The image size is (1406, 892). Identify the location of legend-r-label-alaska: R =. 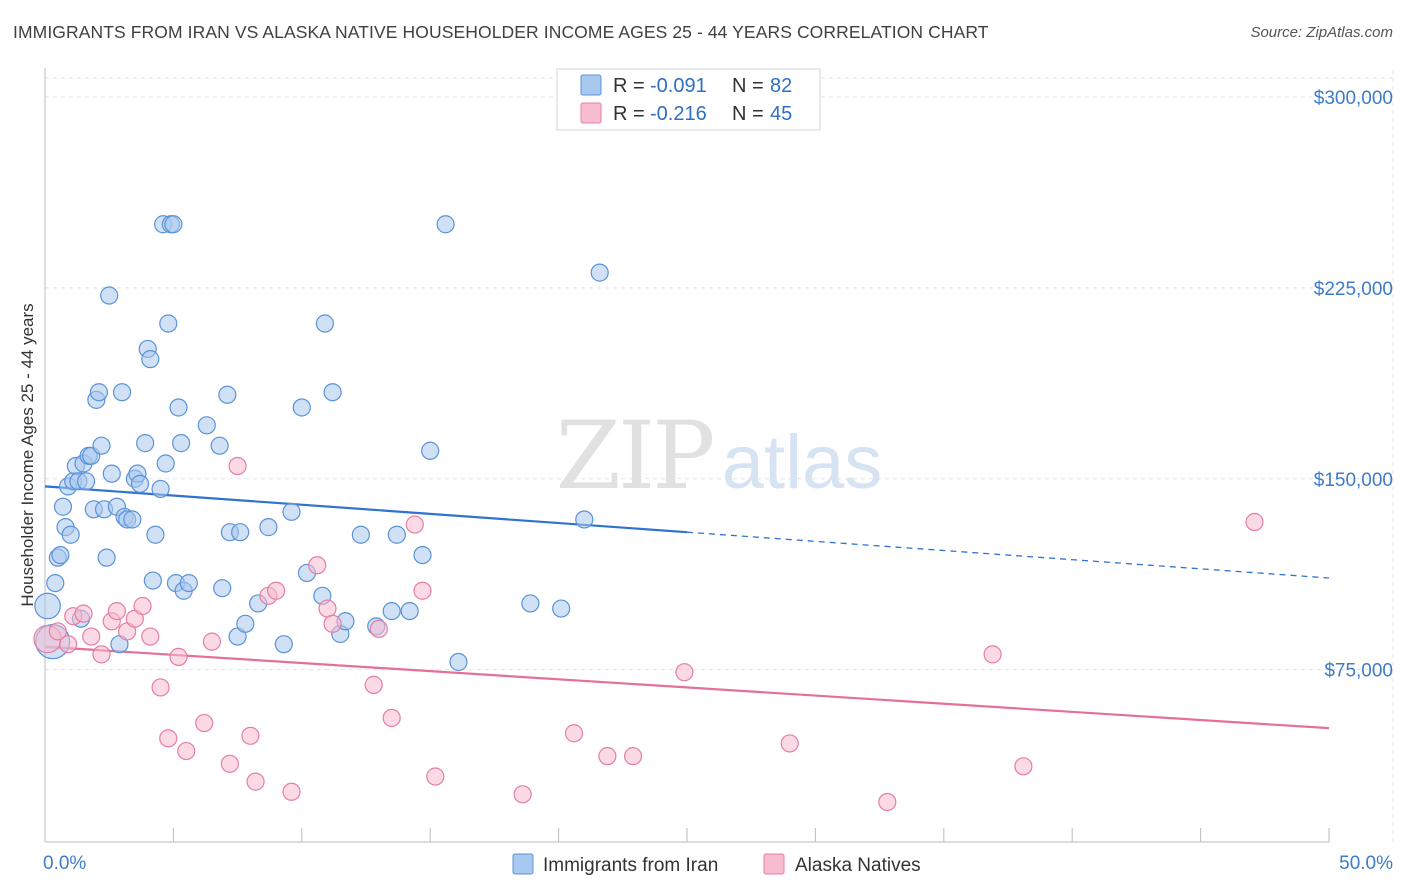
(629, 114).